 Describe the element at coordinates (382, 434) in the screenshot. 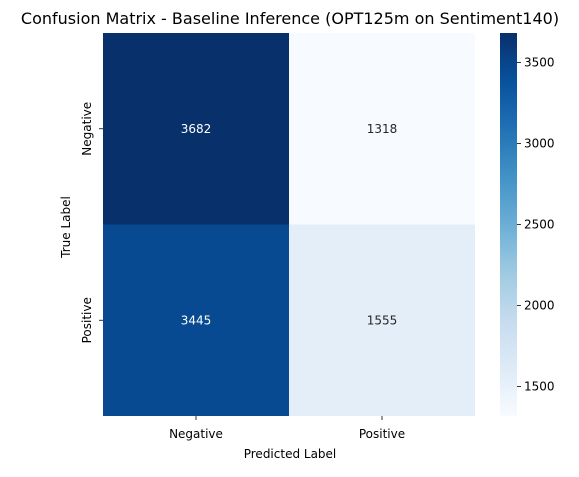

I see `x-tick-label-1: Positive` at that location.